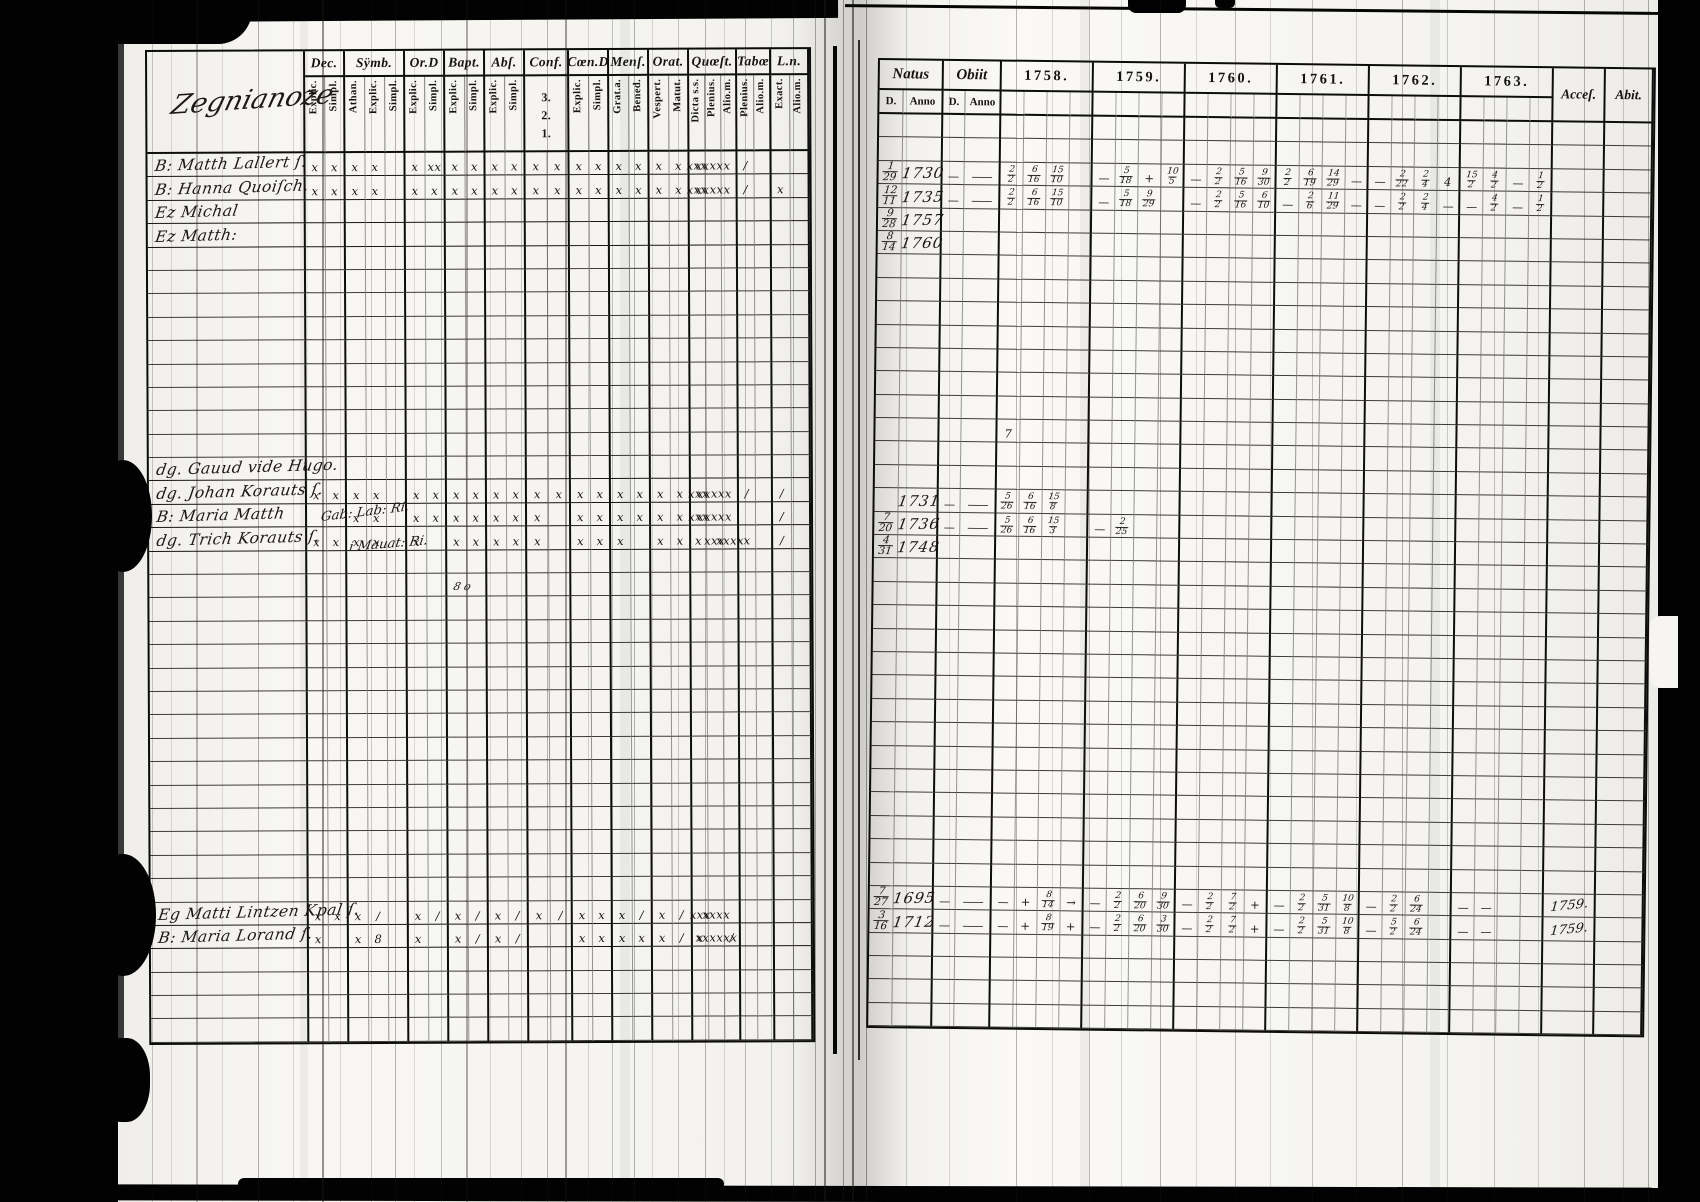 The height and width of the screenshot is (1202, 1700). Describe the element at coordinates (1072, 900) in the screenshot. I see `entry-cell: →` at that location.